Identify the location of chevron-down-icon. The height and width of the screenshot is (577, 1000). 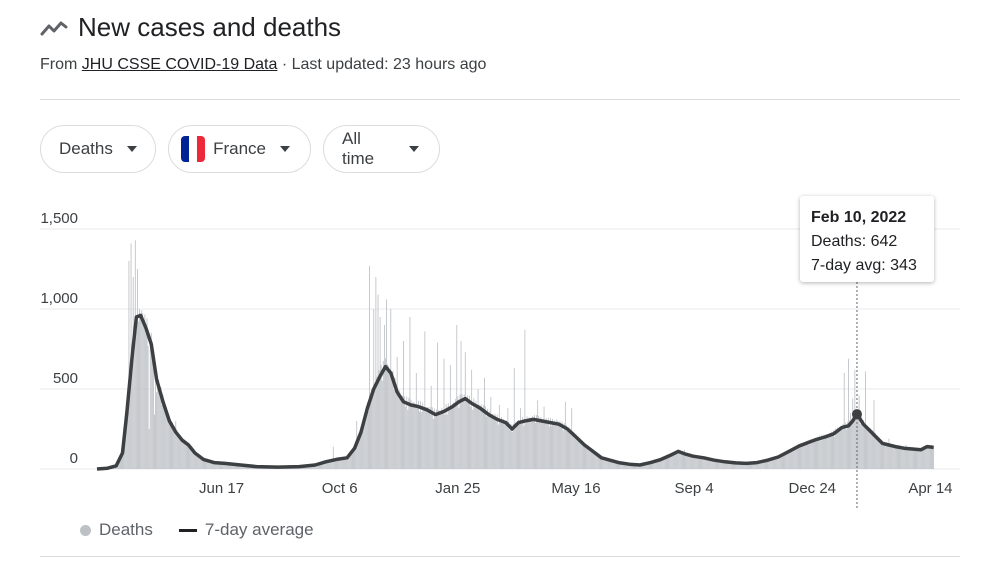
(285, 149).